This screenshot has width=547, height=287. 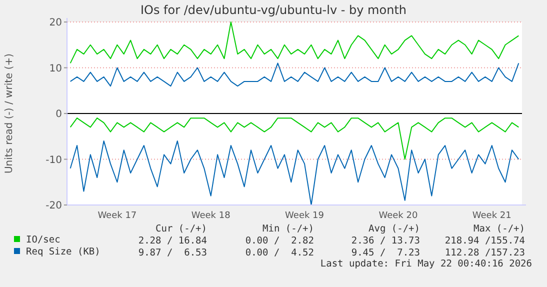 What do you see at coordinates (9, 113) in the screenshot?
I see `y-axis-title: Units read (-) / write (+)` at bounding box center [9, 113].